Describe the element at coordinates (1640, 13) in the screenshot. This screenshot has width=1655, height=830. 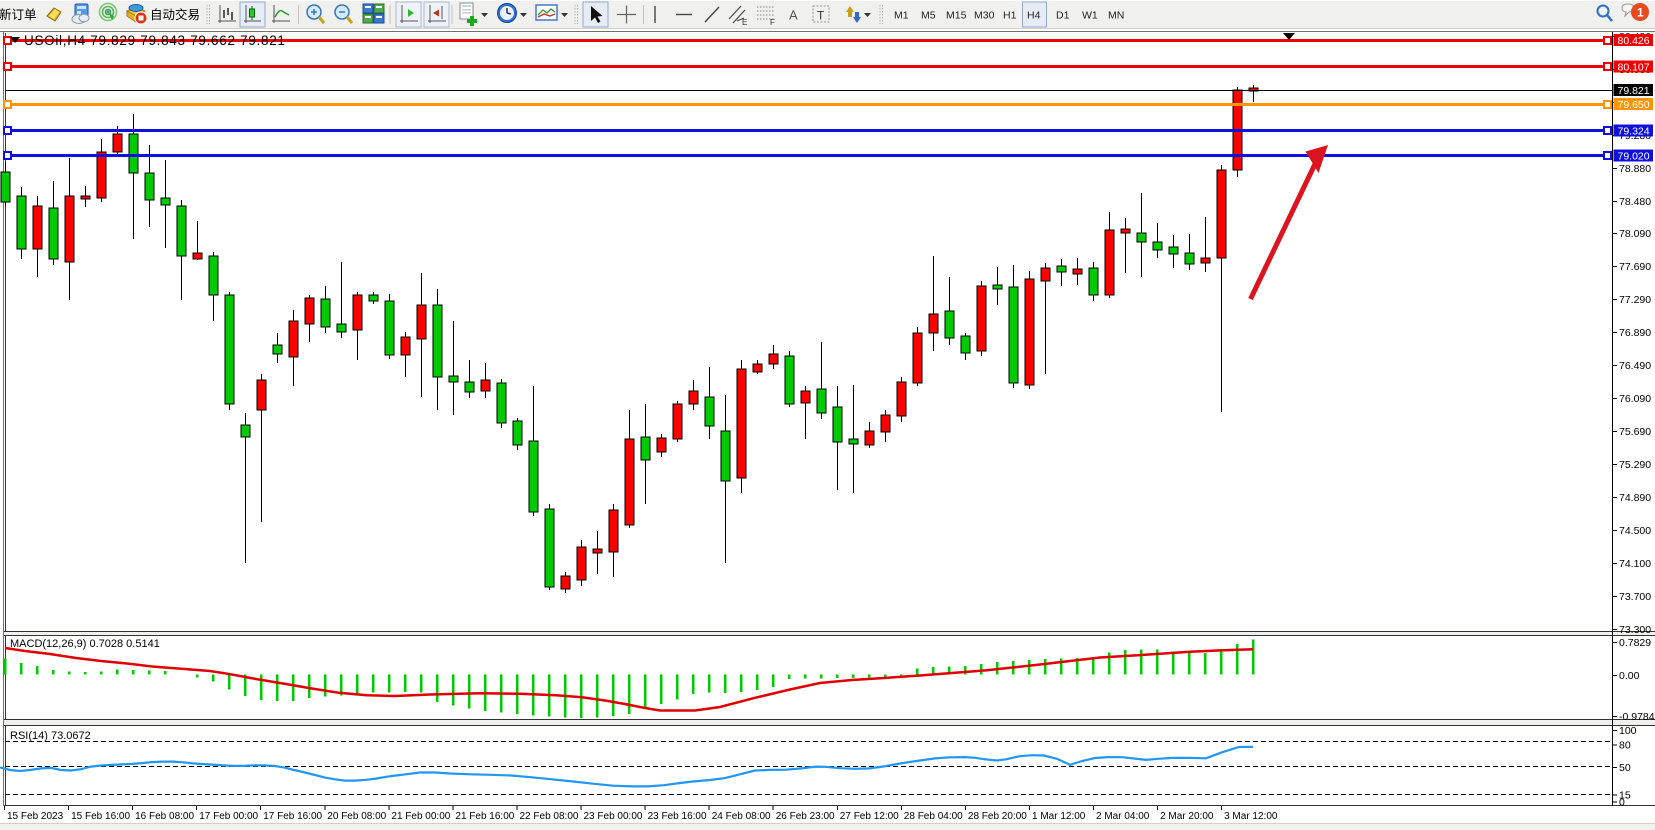
I see `svg-text: 1` at that location.